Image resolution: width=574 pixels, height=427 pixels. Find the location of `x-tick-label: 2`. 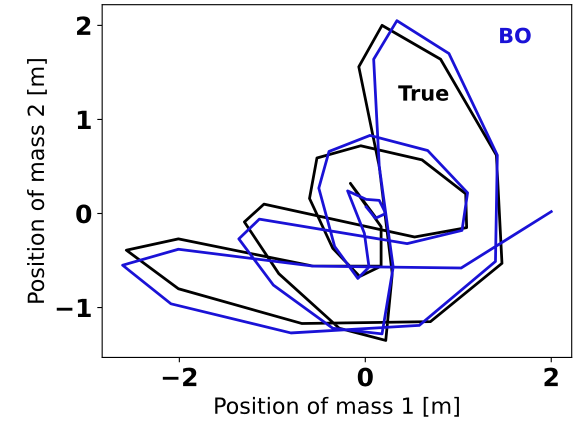

x-tick-label: 2 is located at coordinates (551, 377).